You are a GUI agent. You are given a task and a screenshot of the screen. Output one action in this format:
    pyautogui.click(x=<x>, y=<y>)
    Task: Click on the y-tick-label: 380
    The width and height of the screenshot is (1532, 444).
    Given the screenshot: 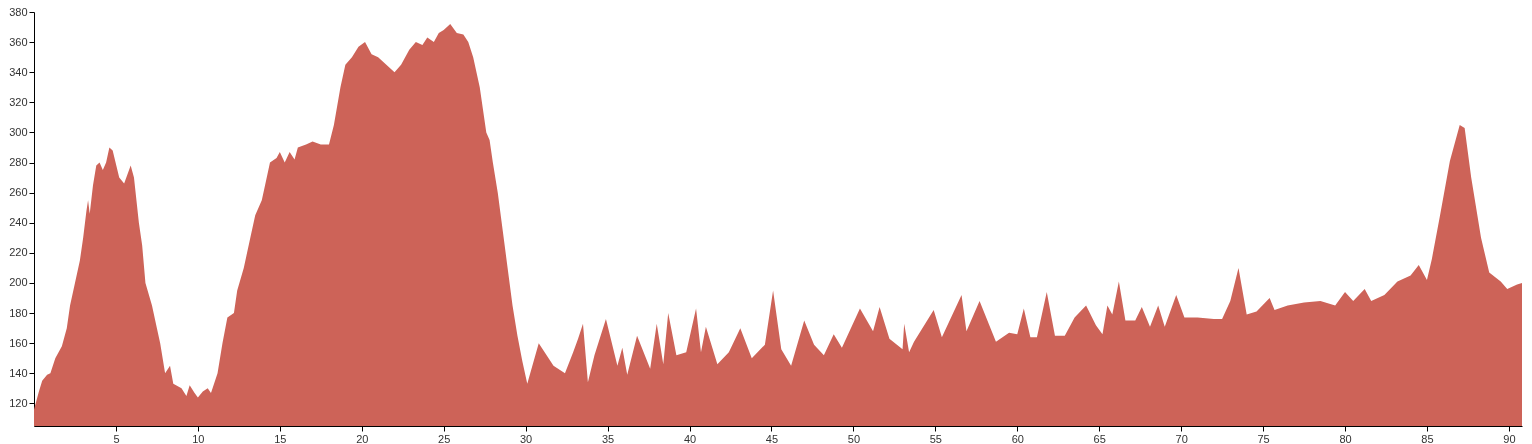 What is the action you would take?
    pyautogui.click(x=18, y=11)
    